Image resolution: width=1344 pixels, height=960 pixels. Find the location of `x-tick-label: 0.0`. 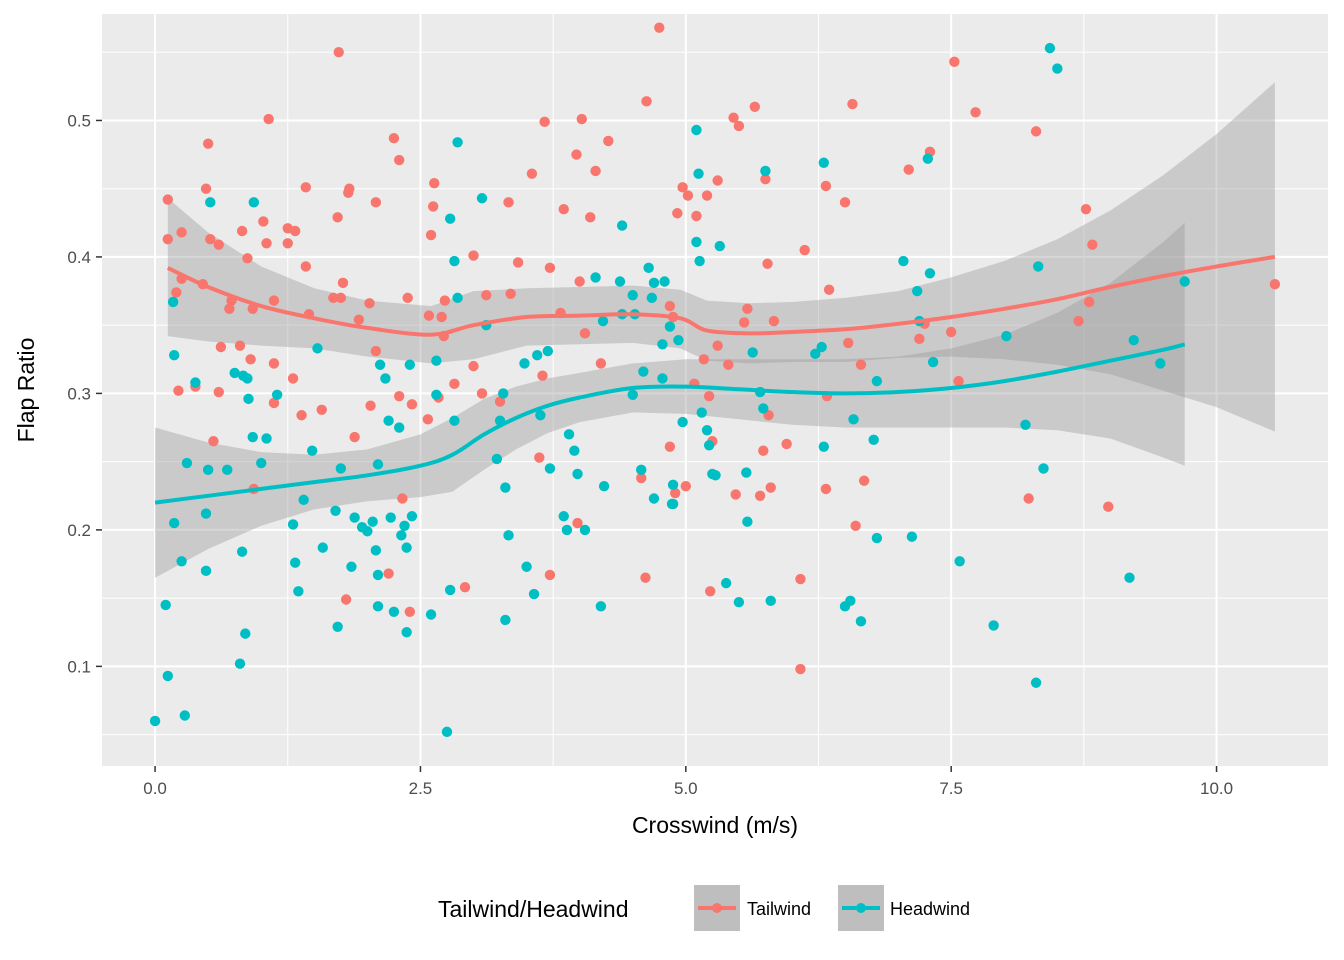

x-tick-label: 0.0 is located at coordinates (155, 788).